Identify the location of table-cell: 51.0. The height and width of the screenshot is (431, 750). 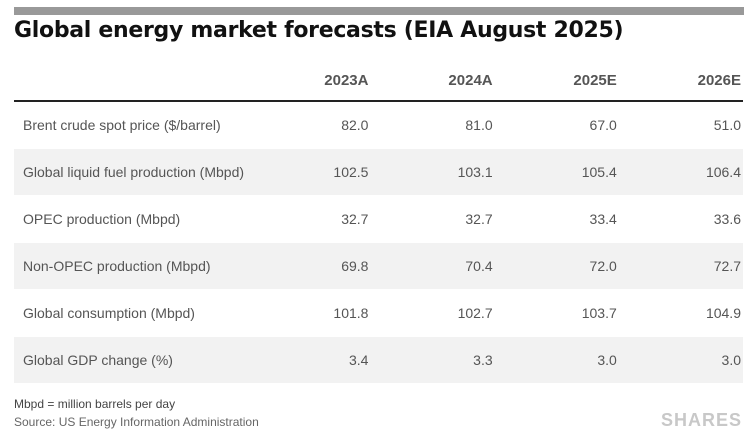
(680, 125).